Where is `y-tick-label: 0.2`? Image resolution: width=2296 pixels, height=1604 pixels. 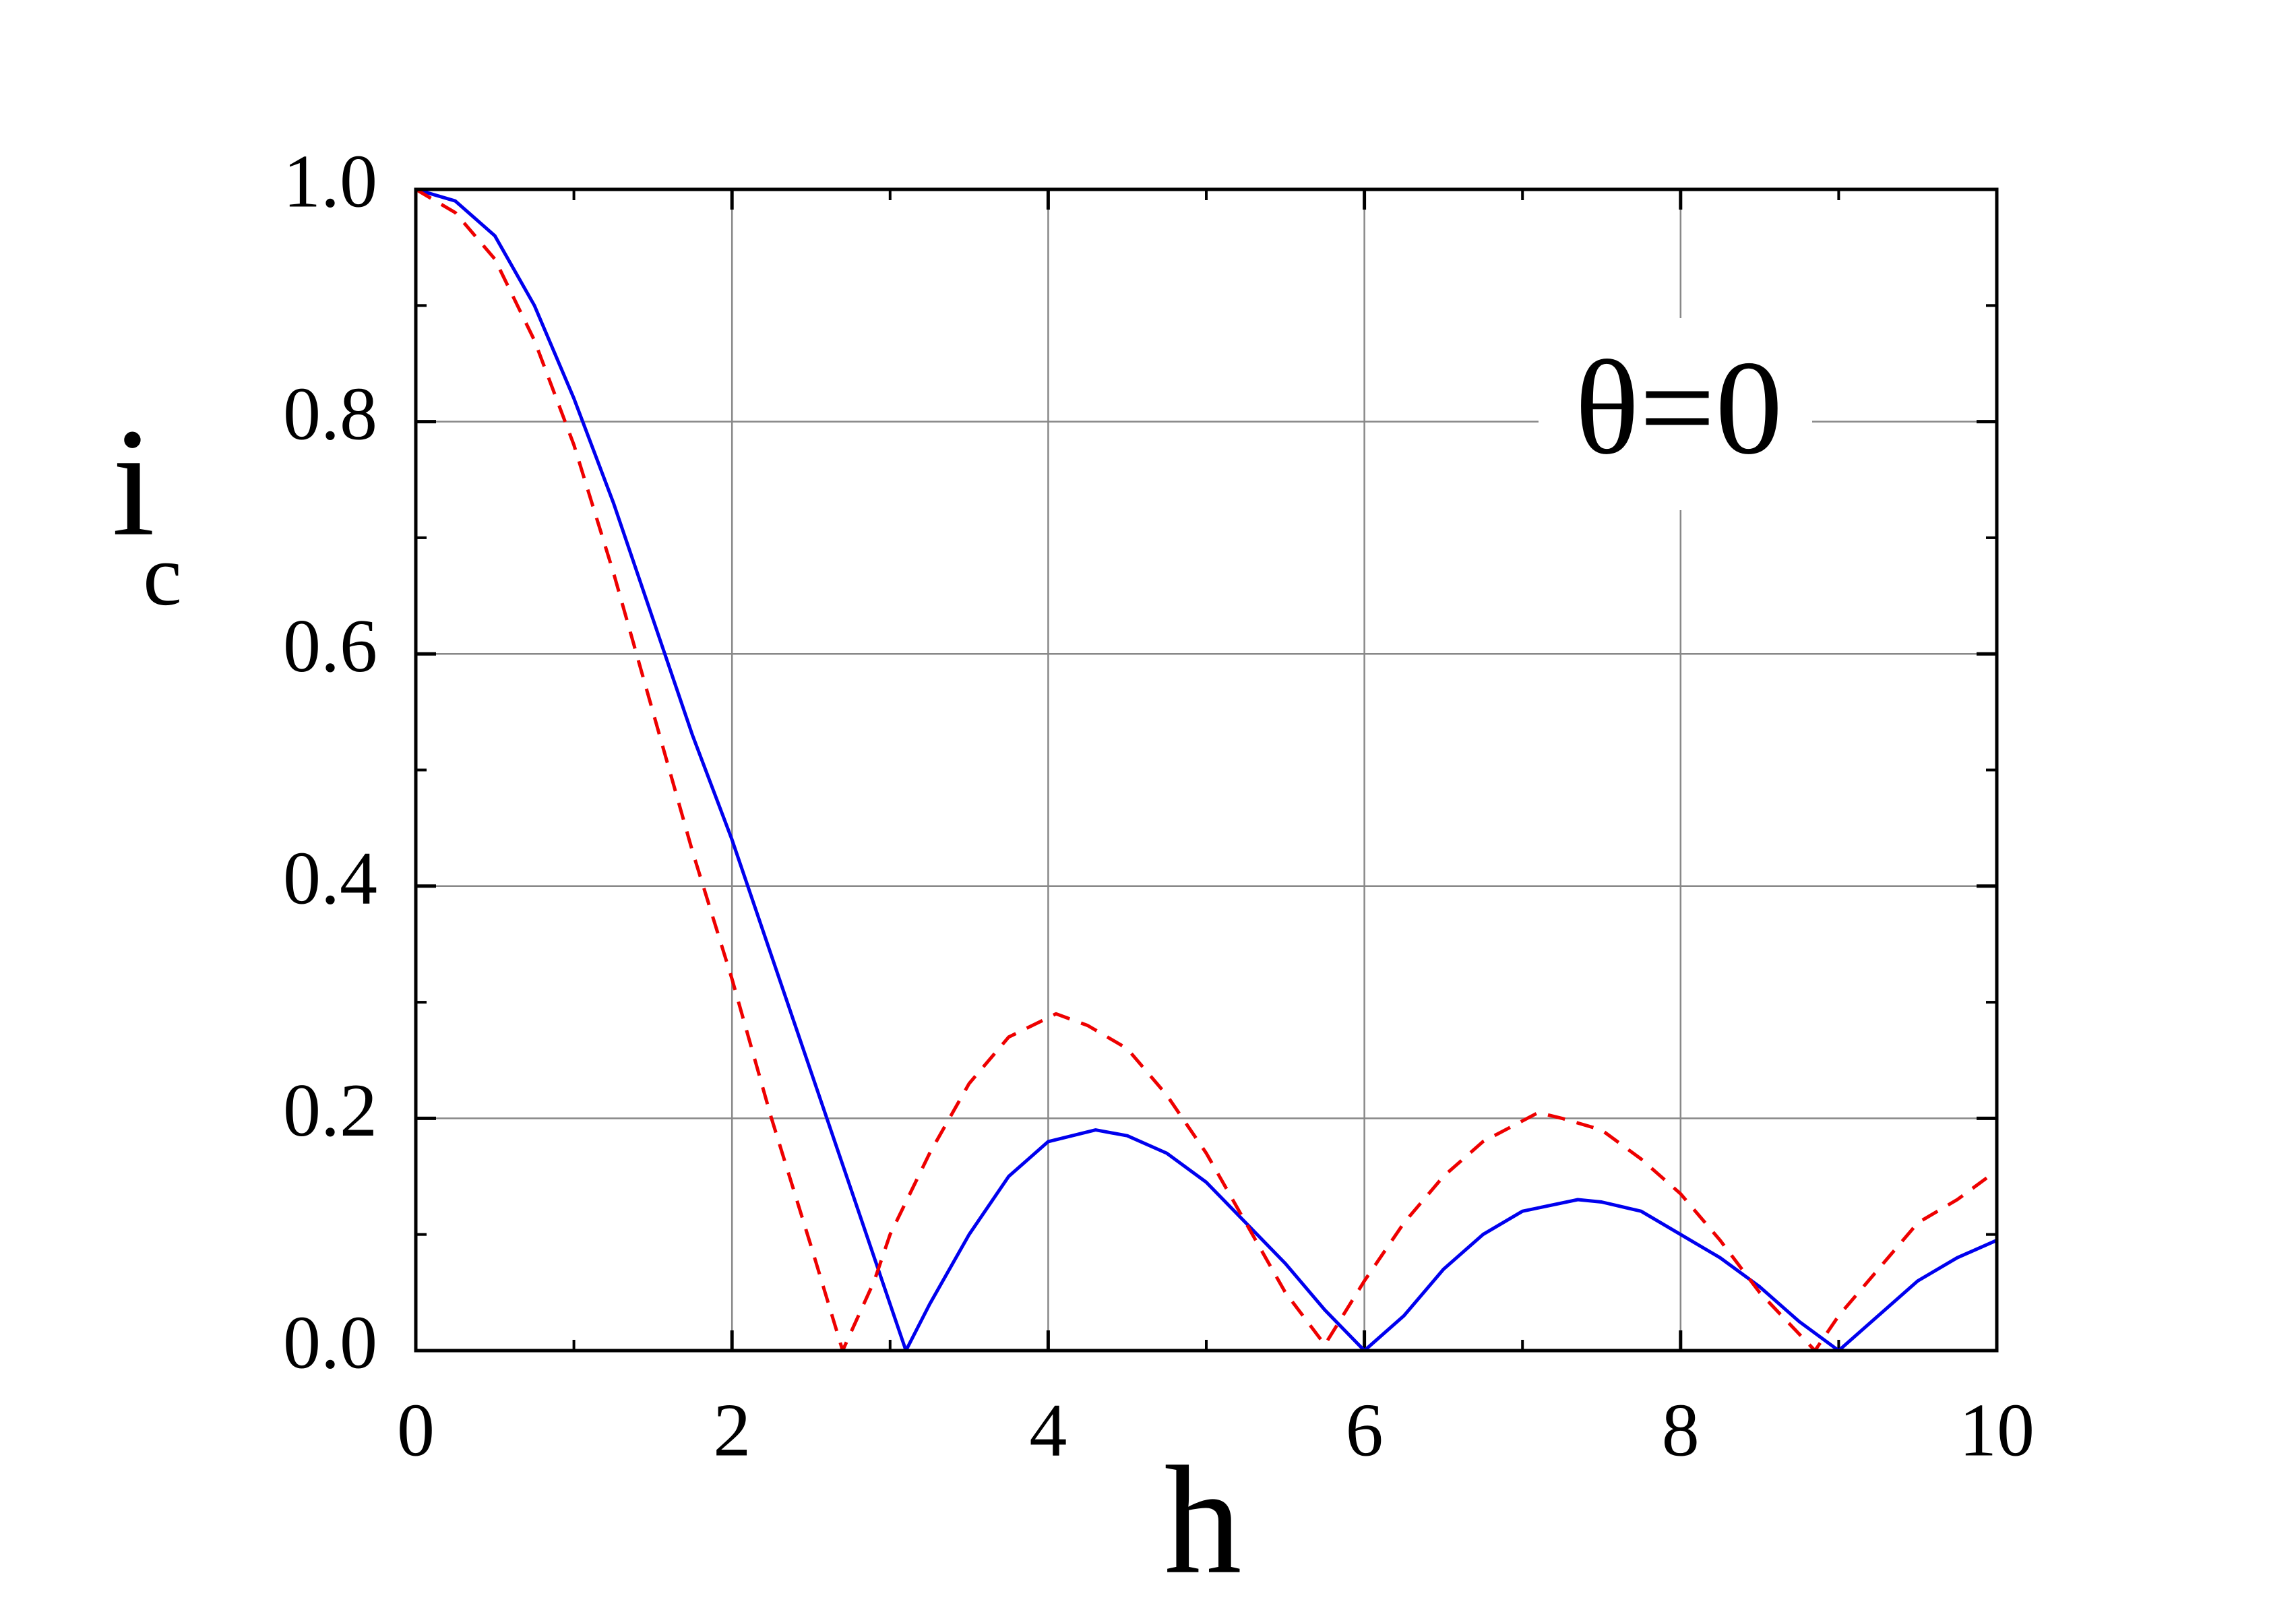
y-tick-label: 0.2 is located at coordinates (330, 1111).